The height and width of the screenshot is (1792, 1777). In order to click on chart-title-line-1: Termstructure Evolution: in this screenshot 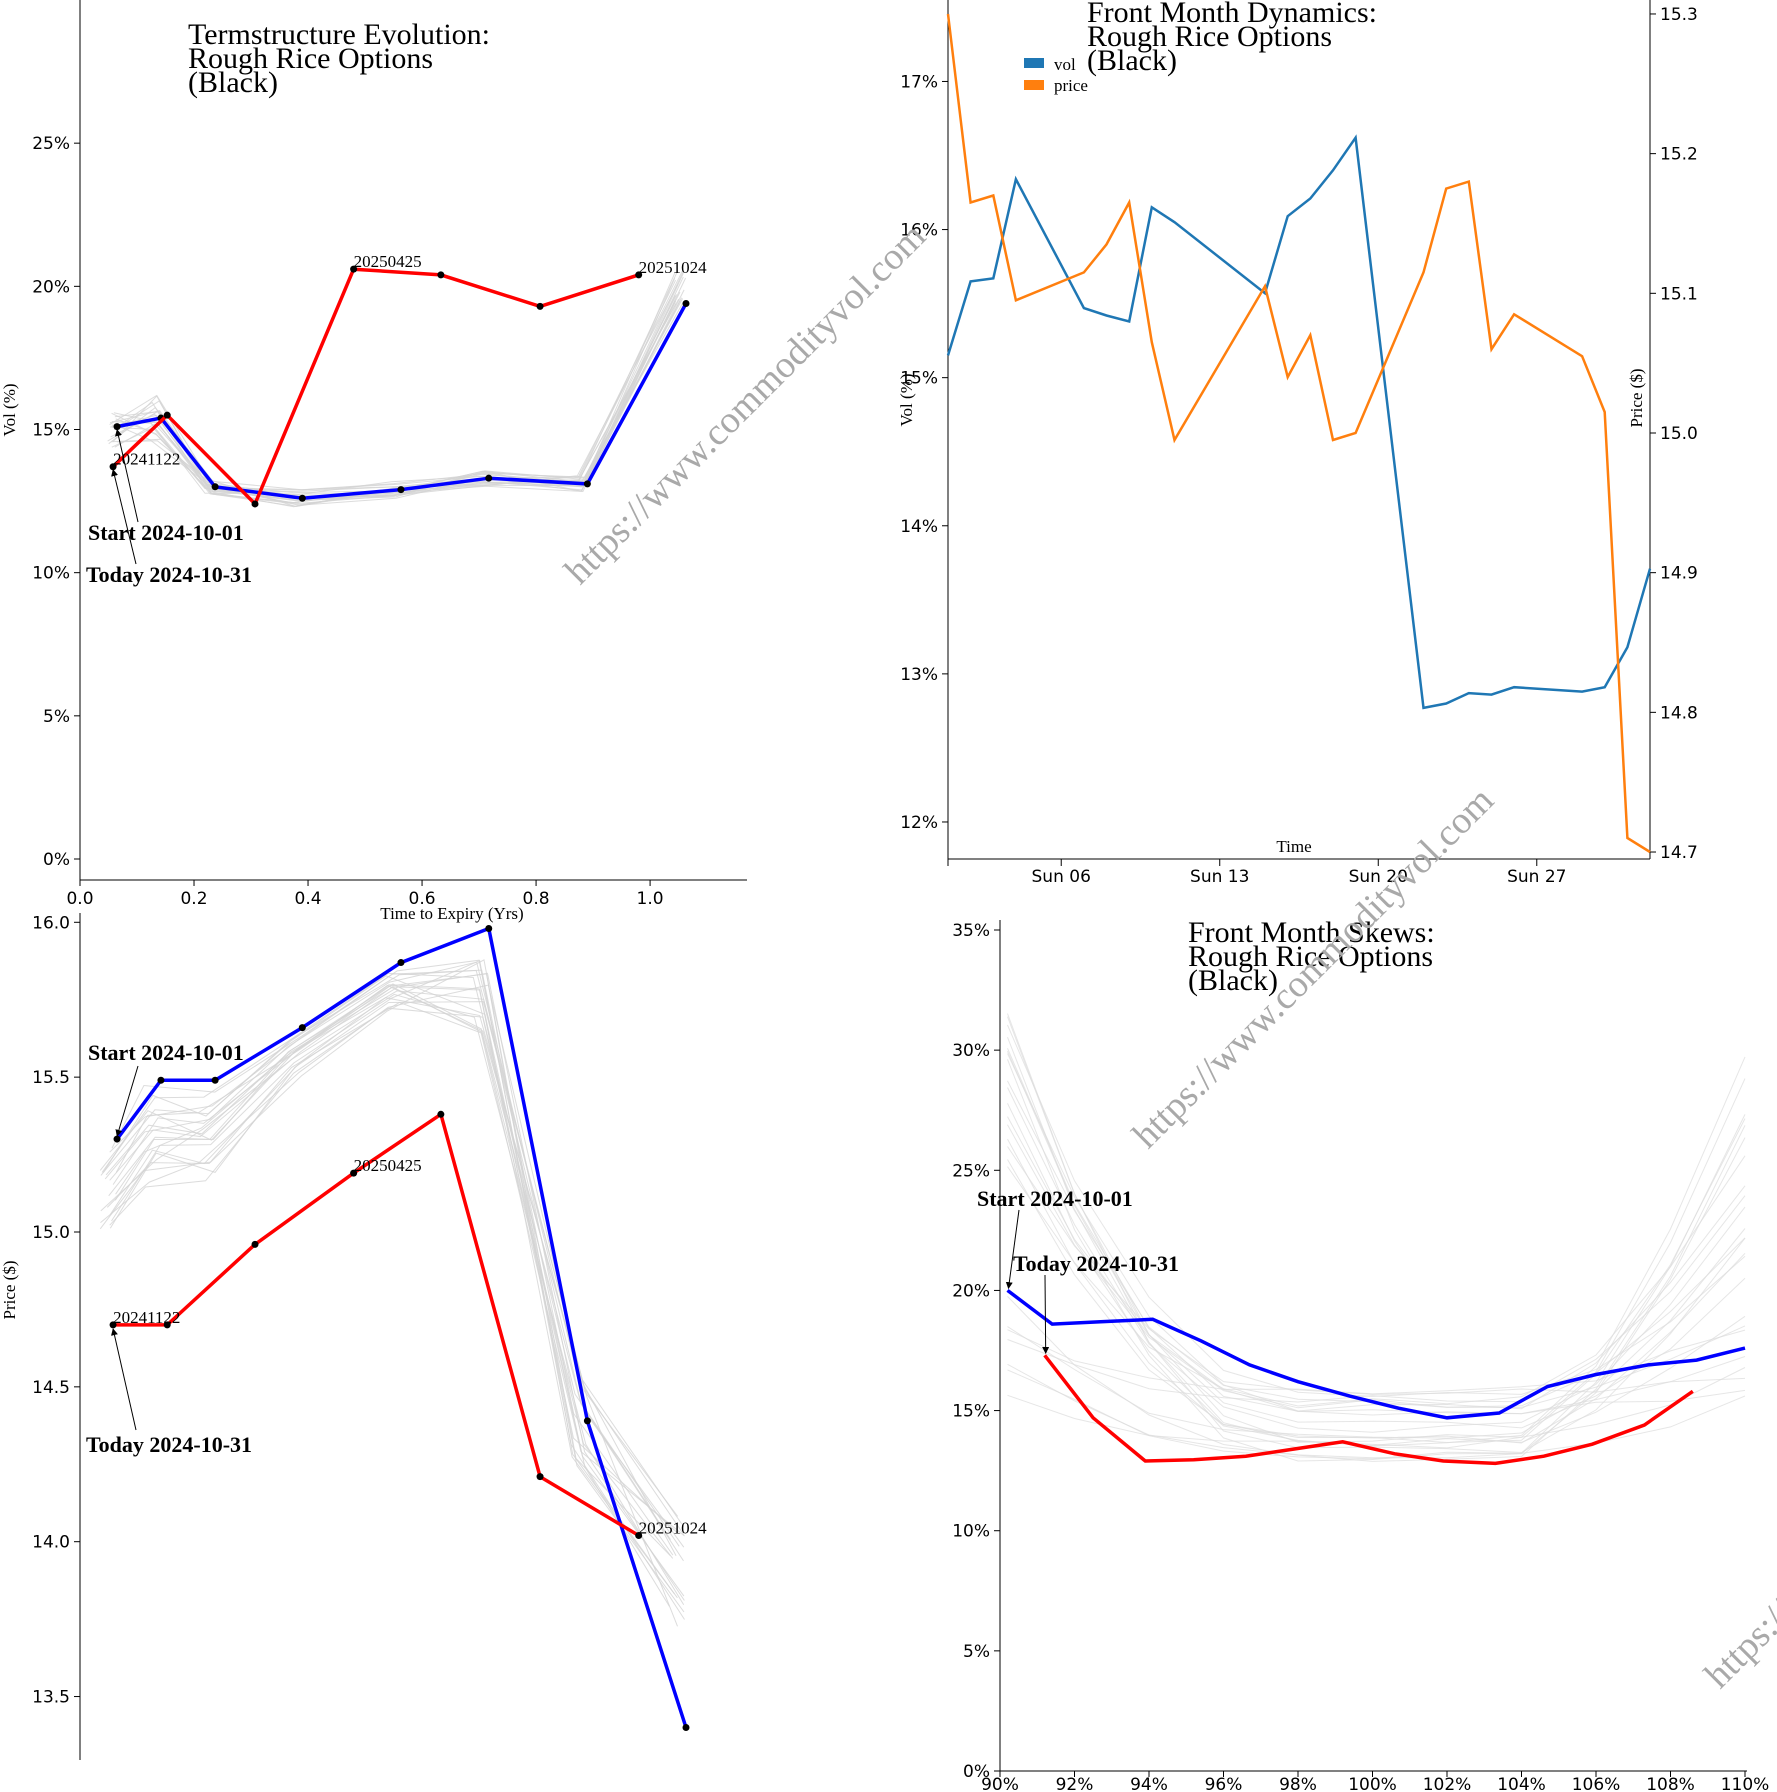, I will do `click(339, 34)`.